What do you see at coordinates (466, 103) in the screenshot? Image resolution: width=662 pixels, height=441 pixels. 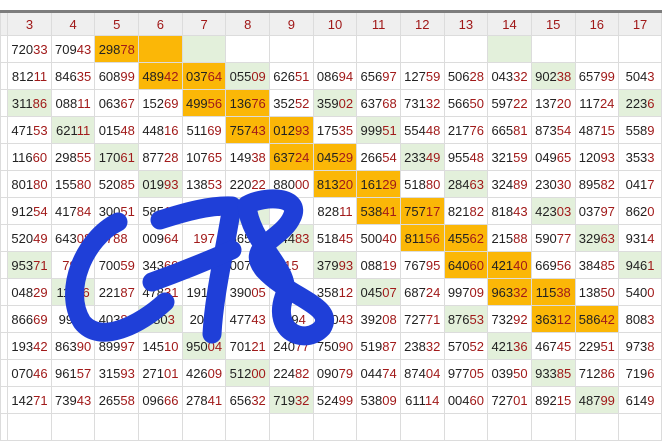 I see `grid-cell: 56650` at bounding box center [466, 103].